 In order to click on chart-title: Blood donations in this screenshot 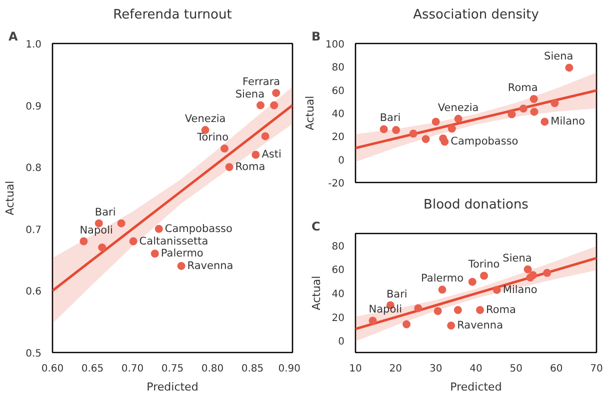, I will do `click(476, 205)`.